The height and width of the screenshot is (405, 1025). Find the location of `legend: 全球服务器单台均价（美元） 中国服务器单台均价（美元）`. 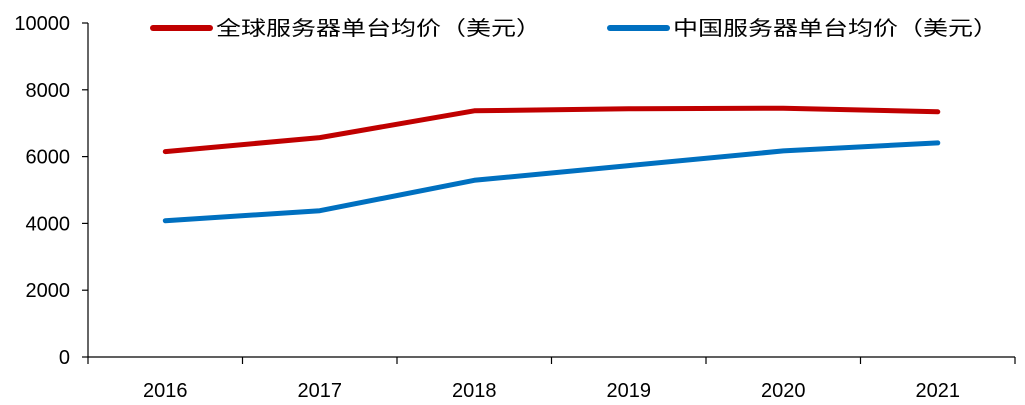

legend: 全球服务器单台均价（美元） 中国服务器单台均价（美元） is located at coordinates (574, 28).